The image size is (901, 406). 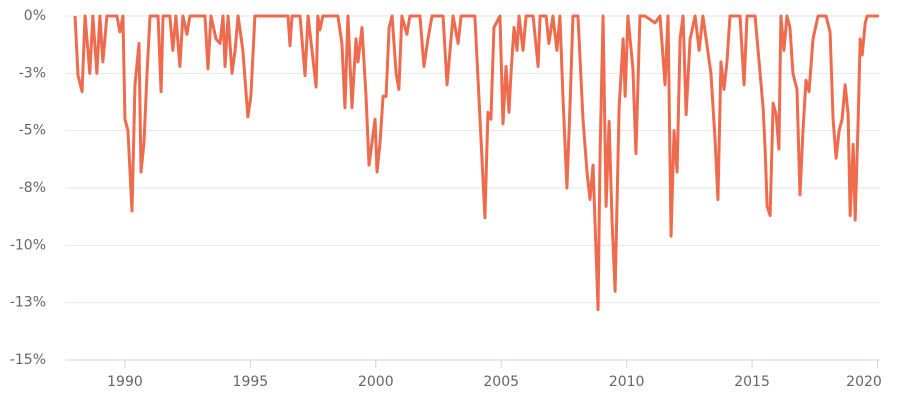 What do you see at coordinates (32, 131) in the screenshot?
I see `y-tick-label: -5%` at bounding box center [32, 131].